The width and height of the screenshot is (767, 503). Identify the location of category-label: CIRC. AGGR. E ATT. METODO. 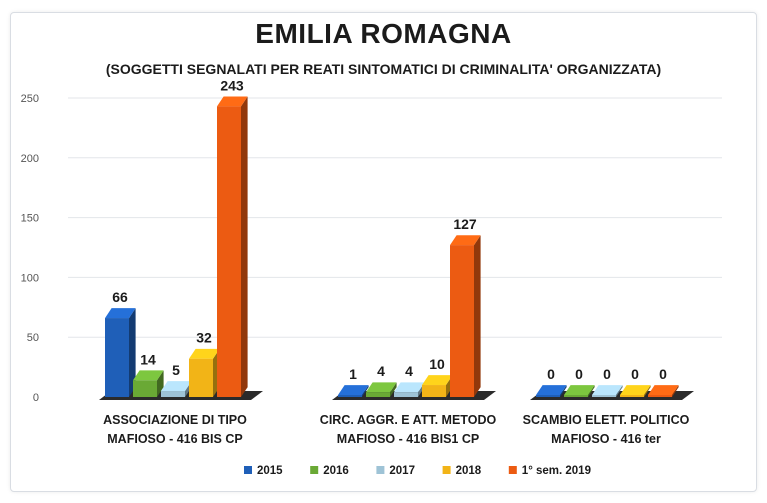
(408, 420).